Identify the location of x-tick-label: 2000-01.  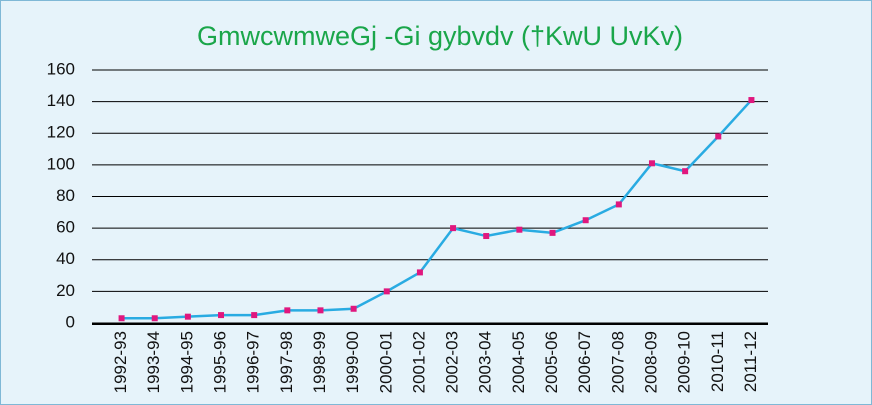
(385, 362).